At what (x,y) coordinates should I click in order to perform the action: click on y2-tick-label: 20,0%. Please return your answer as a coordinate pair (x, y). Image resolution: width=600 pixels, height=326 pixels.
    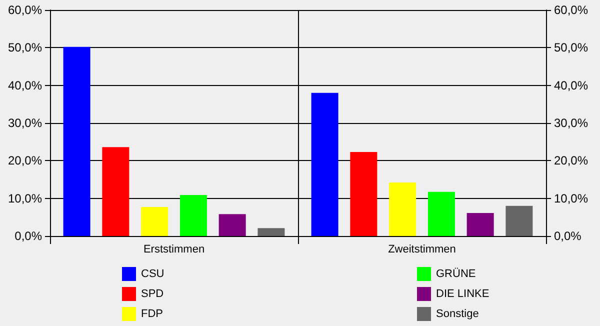
    Looking at the image, I should click on (571, 161).